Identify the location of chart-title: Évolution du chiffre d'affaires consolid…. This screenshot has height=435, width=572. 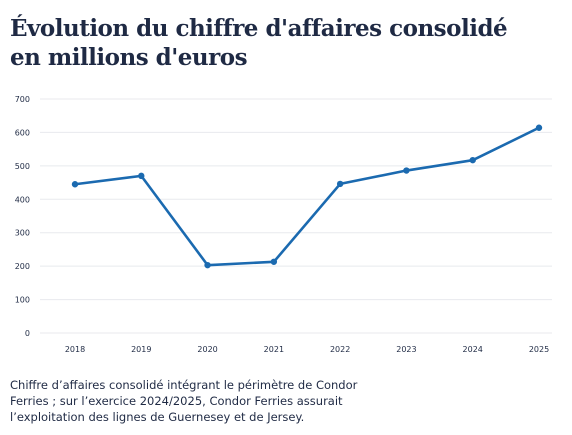
(286, 43).